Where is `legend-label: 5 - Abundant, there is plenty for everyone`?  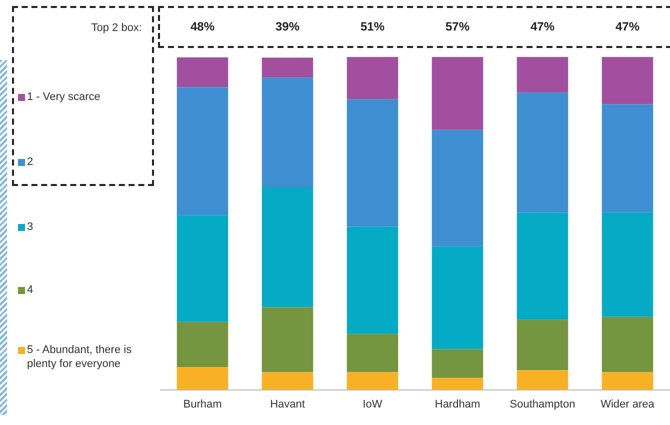
legend-label: 5 - Abundant, there is plenty for everyone is located at coordinates (80, 357).